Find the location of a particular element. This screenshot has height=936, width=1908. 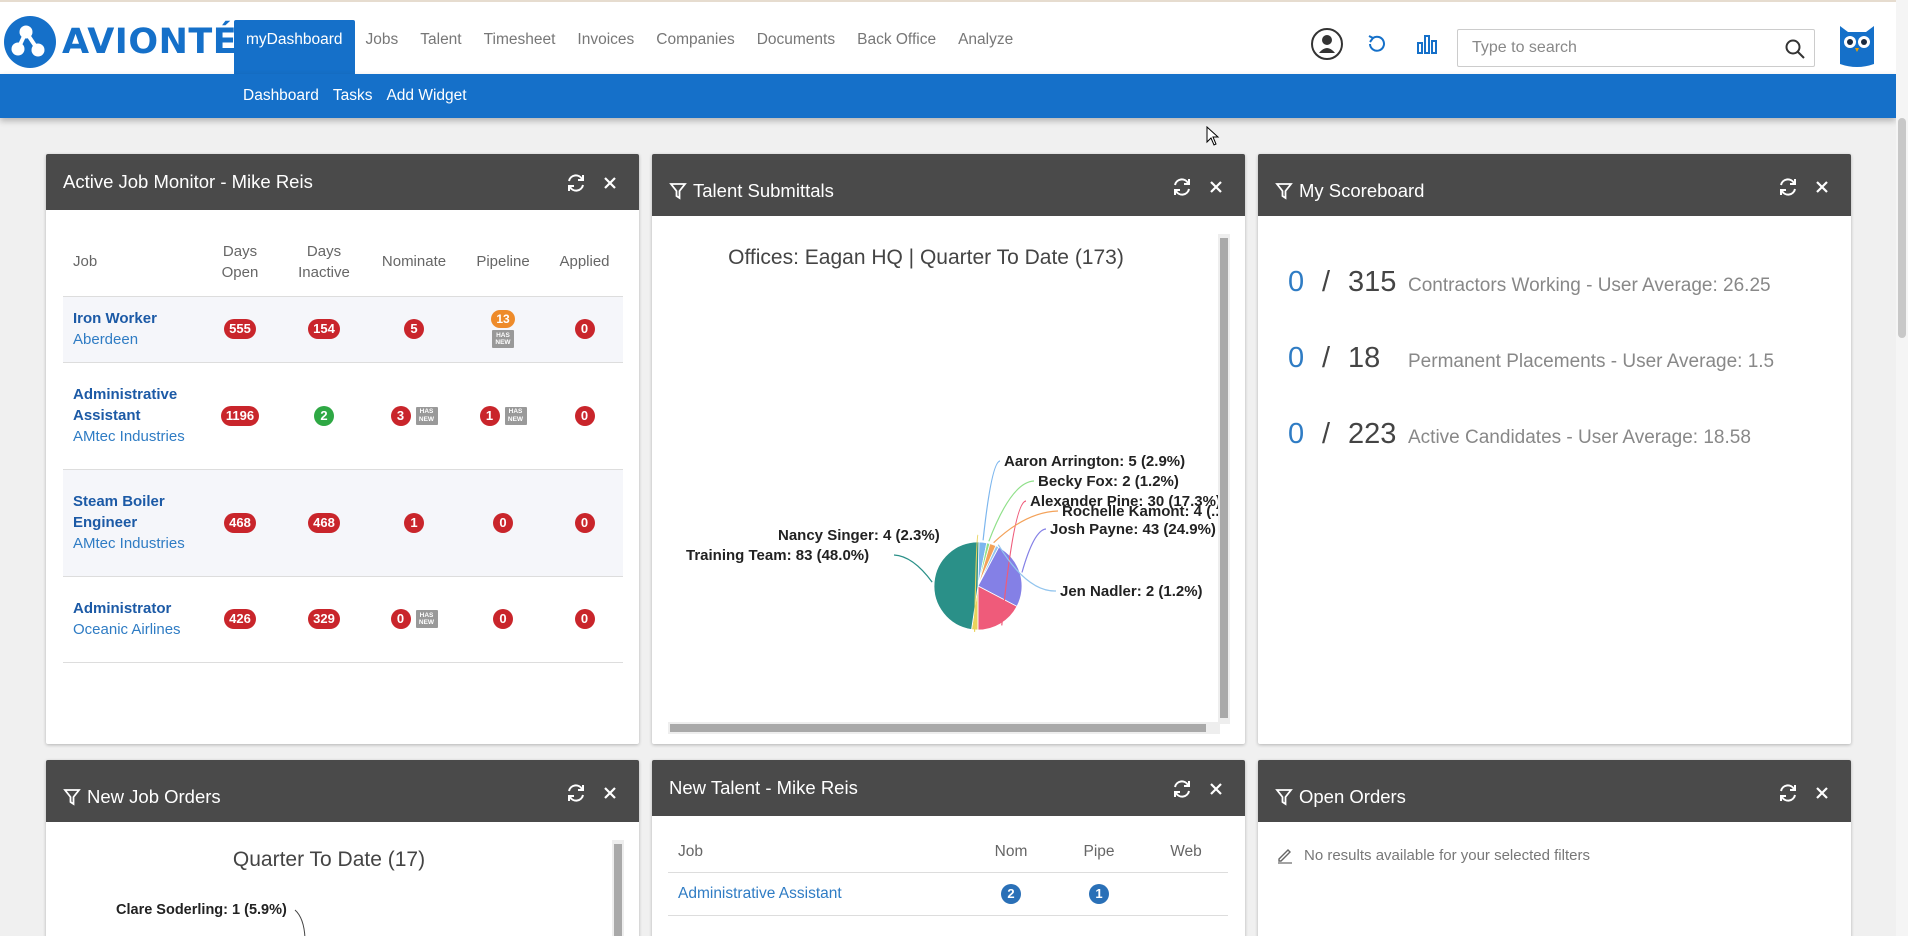

chart-leader-line is located at coordinates (300, 922).